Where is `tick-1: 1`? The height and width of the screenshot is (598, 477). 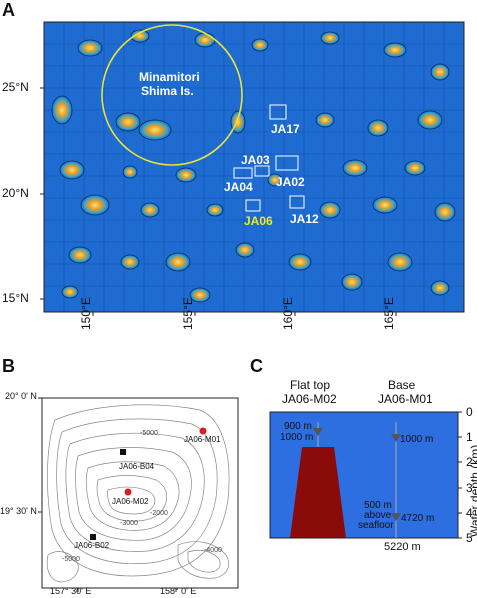 tick-1: 1 is located at coordinates (469, 437).